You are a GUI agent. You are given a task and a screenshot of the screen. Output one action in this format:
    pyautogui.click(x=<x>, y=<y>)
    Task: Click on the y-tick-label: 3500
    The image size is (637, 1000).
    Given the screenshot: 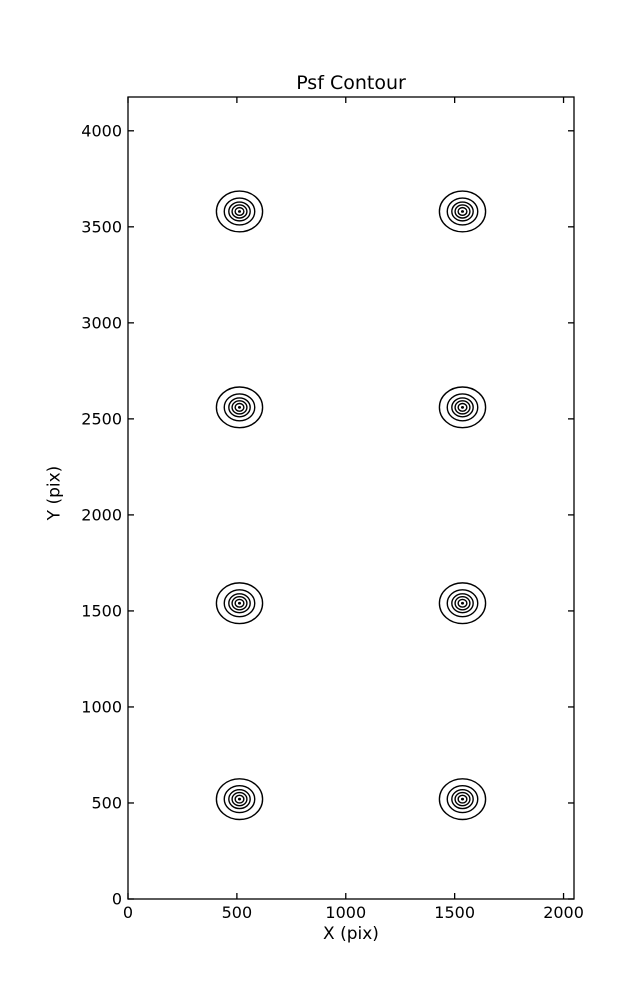 What is the action you would take?
    pyautogui.click(x=101, y=226)
    